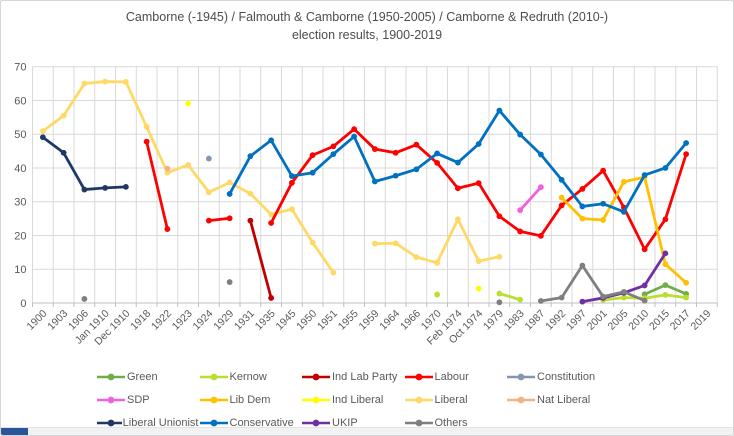  What do you see at coordinates (365, 376) in the screenshot?
I see `legend-label: Ind Lab Party` at bounding box center [365, 376].